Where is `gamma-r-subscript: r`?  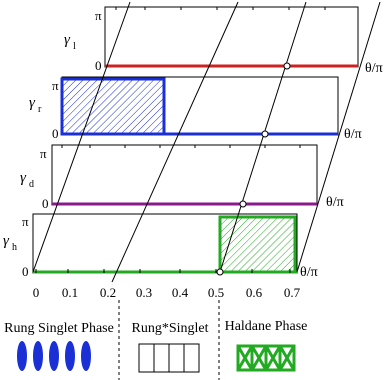
gamma-r-subscript: r is located at coordinates (40, 109).